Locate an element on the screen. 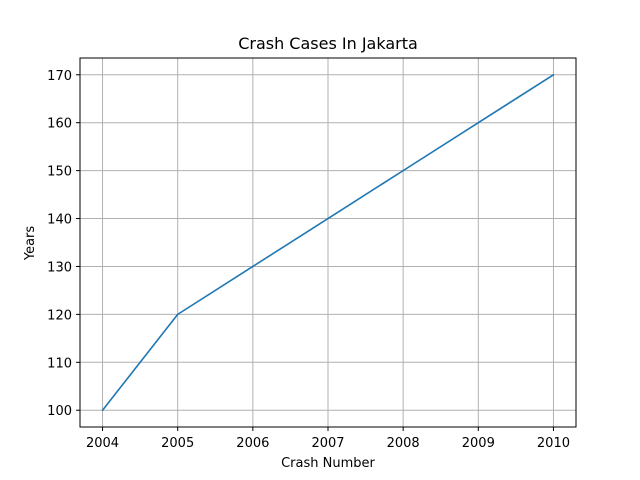  chart-title: Crash Cases In Jakarta is located at coordinates (328, 43).